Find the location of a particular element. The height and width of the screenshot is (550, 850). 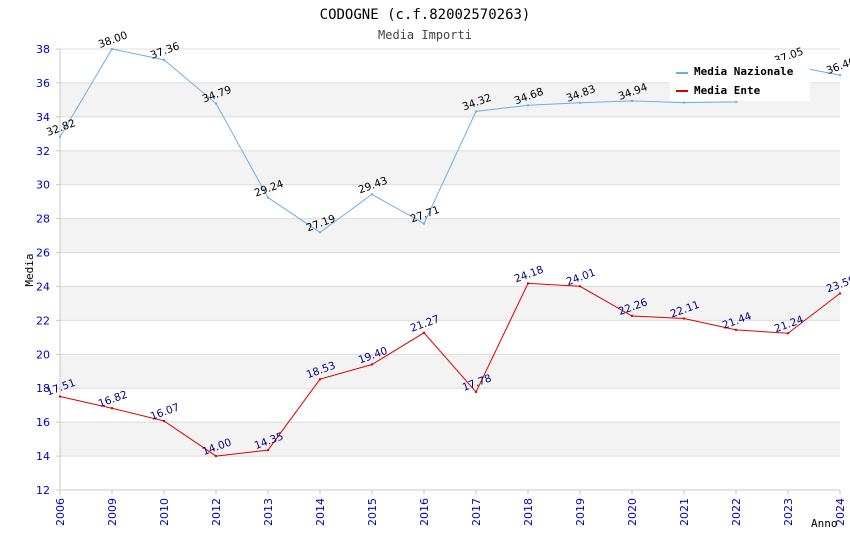

x-tick-label: 2014 is located at coordinates (320, 512).